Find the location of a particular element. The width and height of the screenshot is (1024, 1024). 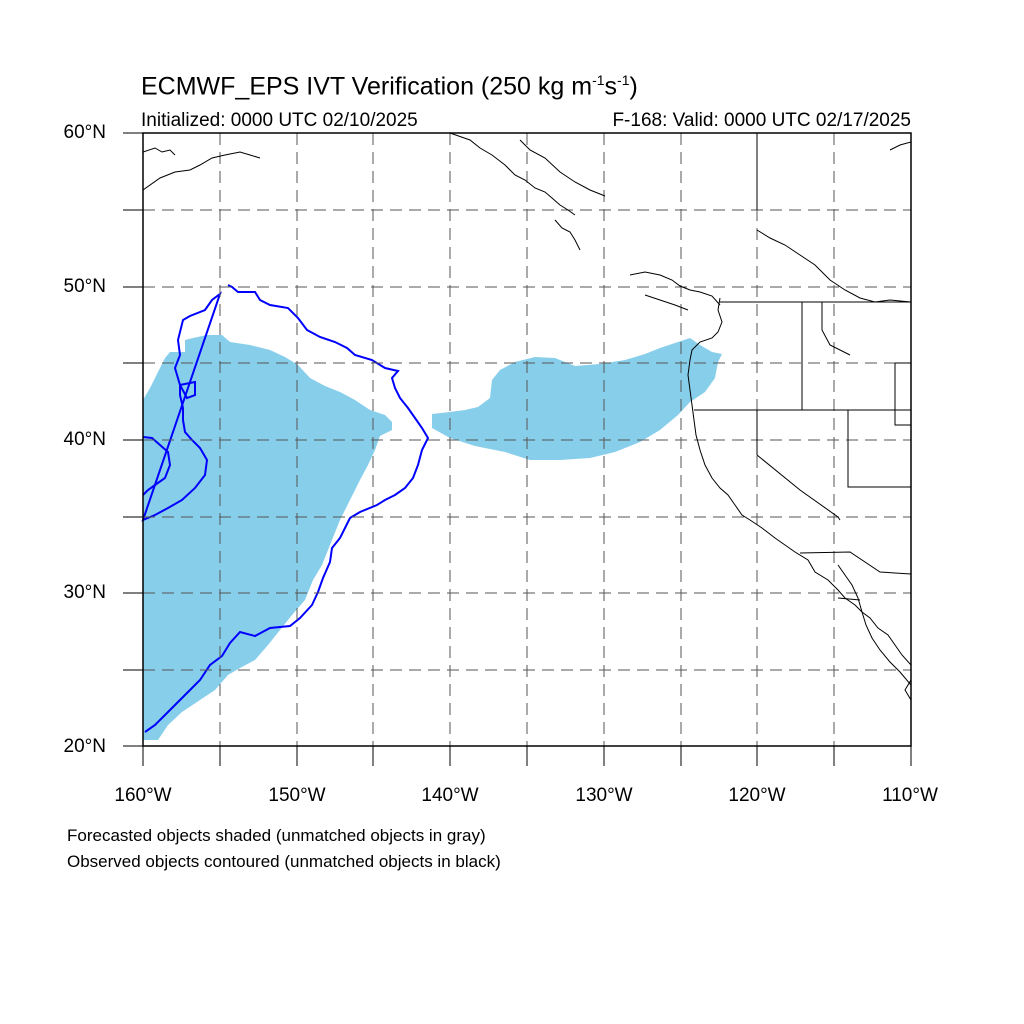

forecast-object-west is located at coordinates (267, 537).